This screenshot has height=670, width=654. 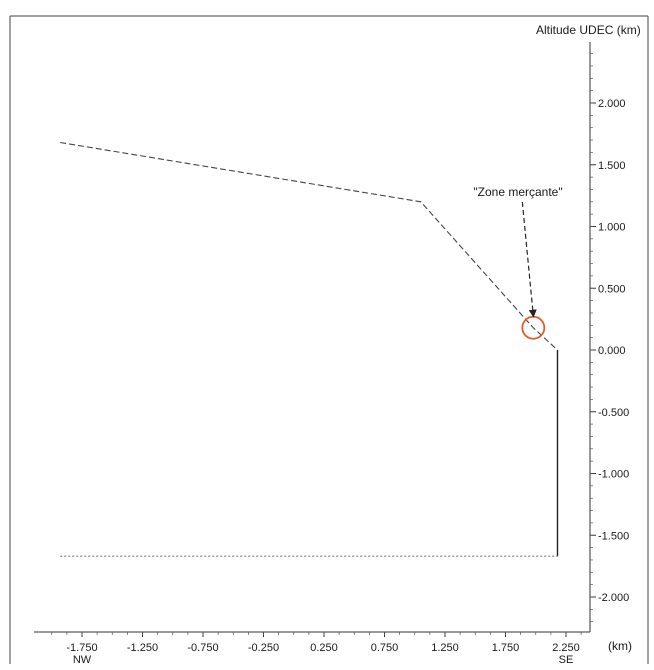 I want to click on x-tick-label: 0.750, so click(x=385, y=648).